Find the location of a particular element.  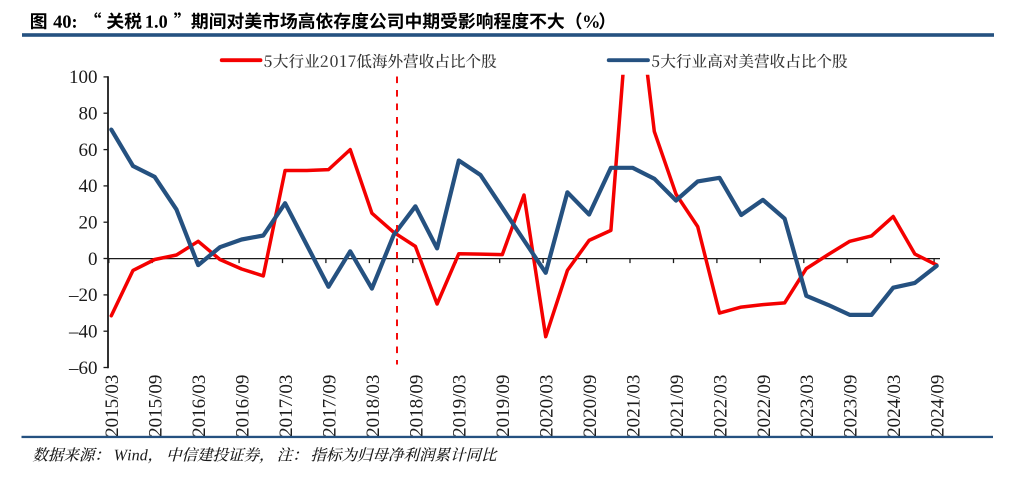

svg-text: 80 is located at coordinates (88, 114).